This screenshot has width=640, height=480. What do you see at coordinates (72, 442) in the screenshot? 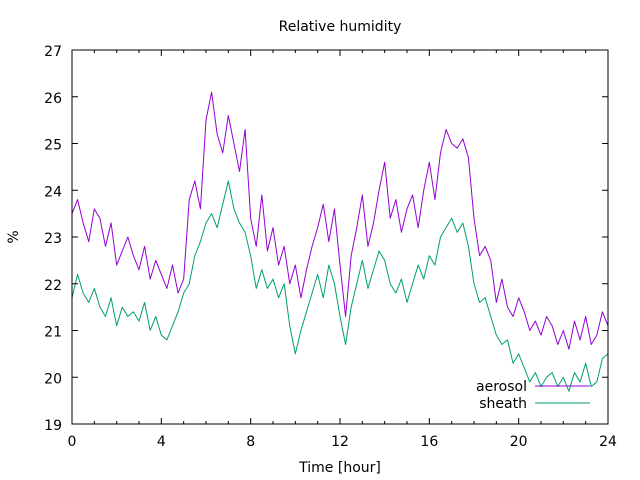
I see `x-tick-label: 0` at bounding box center [72, 442].